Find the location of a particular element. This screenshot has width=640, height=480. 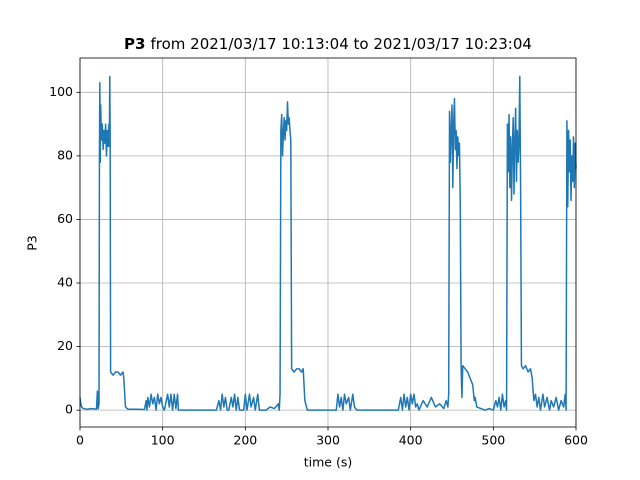

x-tick-label: 400 is located at coordinates (411, 440).